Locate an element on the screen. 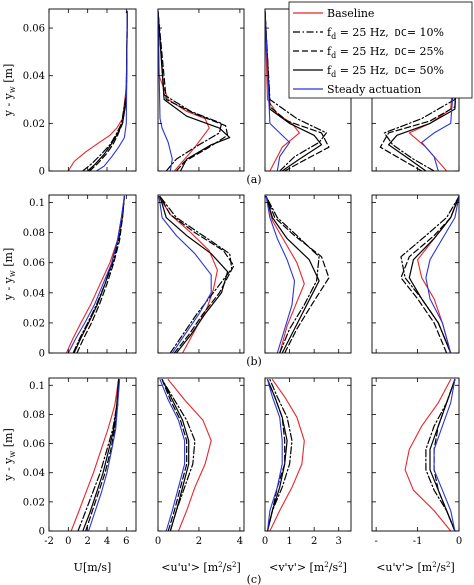  legend-end: = 25% is located at coordinates (425, 51).